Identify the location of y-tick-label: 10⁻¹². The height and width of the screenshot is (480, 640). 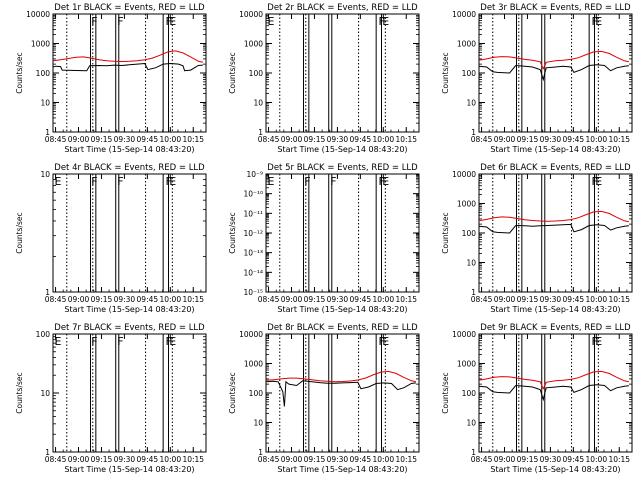
(253, 233).